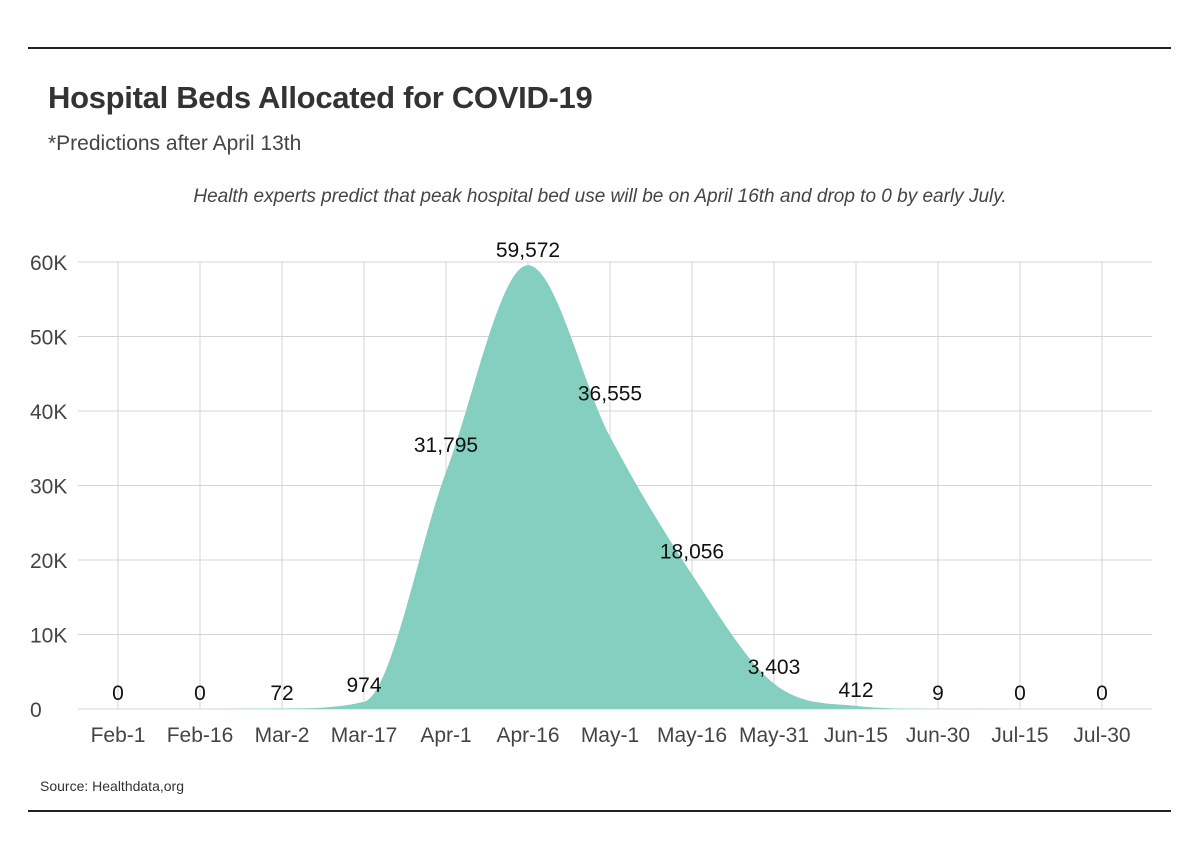  I want to click on y-tick-label: 40K, so click(48, 412).